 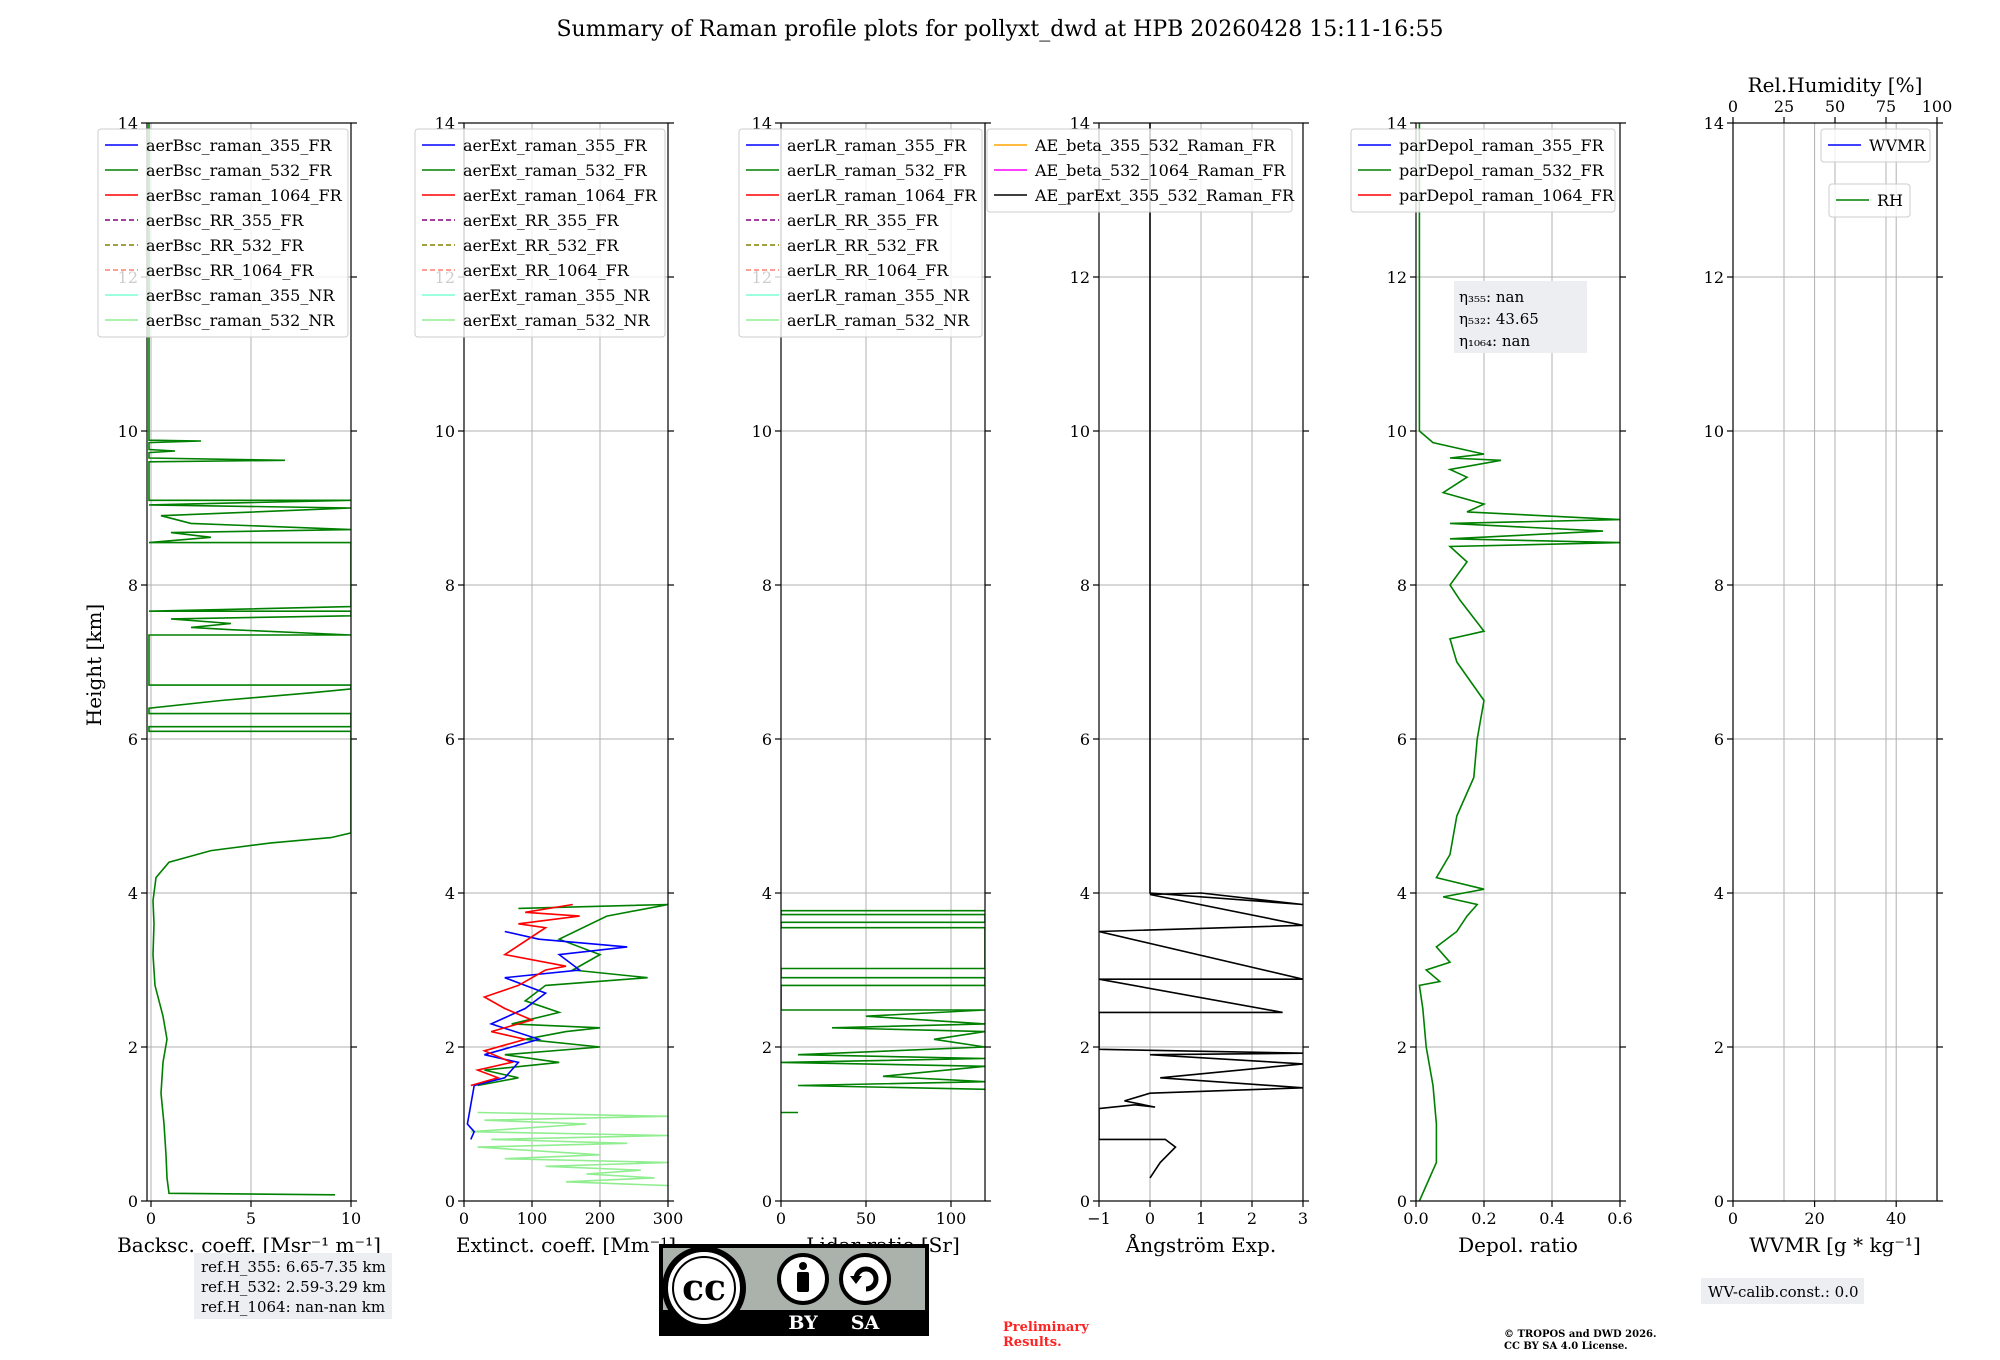 I want to click on x-axis-label: Ångström Exp., so click(x=1200, y=1244).